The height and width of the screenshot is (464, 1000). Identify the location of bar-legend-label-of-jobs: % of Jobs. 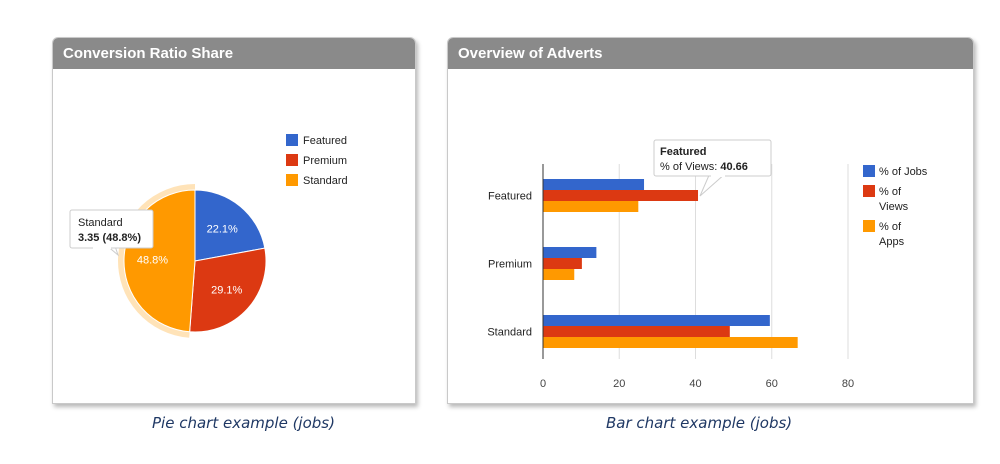
(903, 172).